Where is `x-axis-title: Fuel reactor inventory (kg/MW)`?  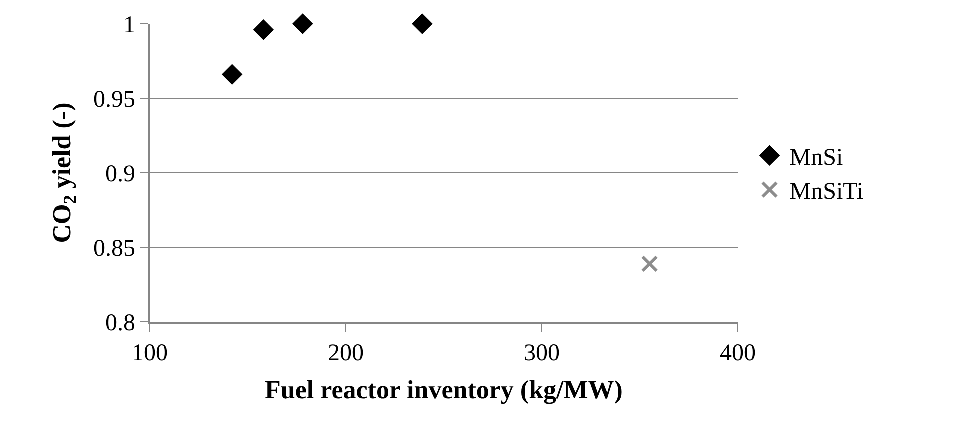 x-axis-title: Fuel reactor inventory (kg/MW) is located at coordinates (444, 390).